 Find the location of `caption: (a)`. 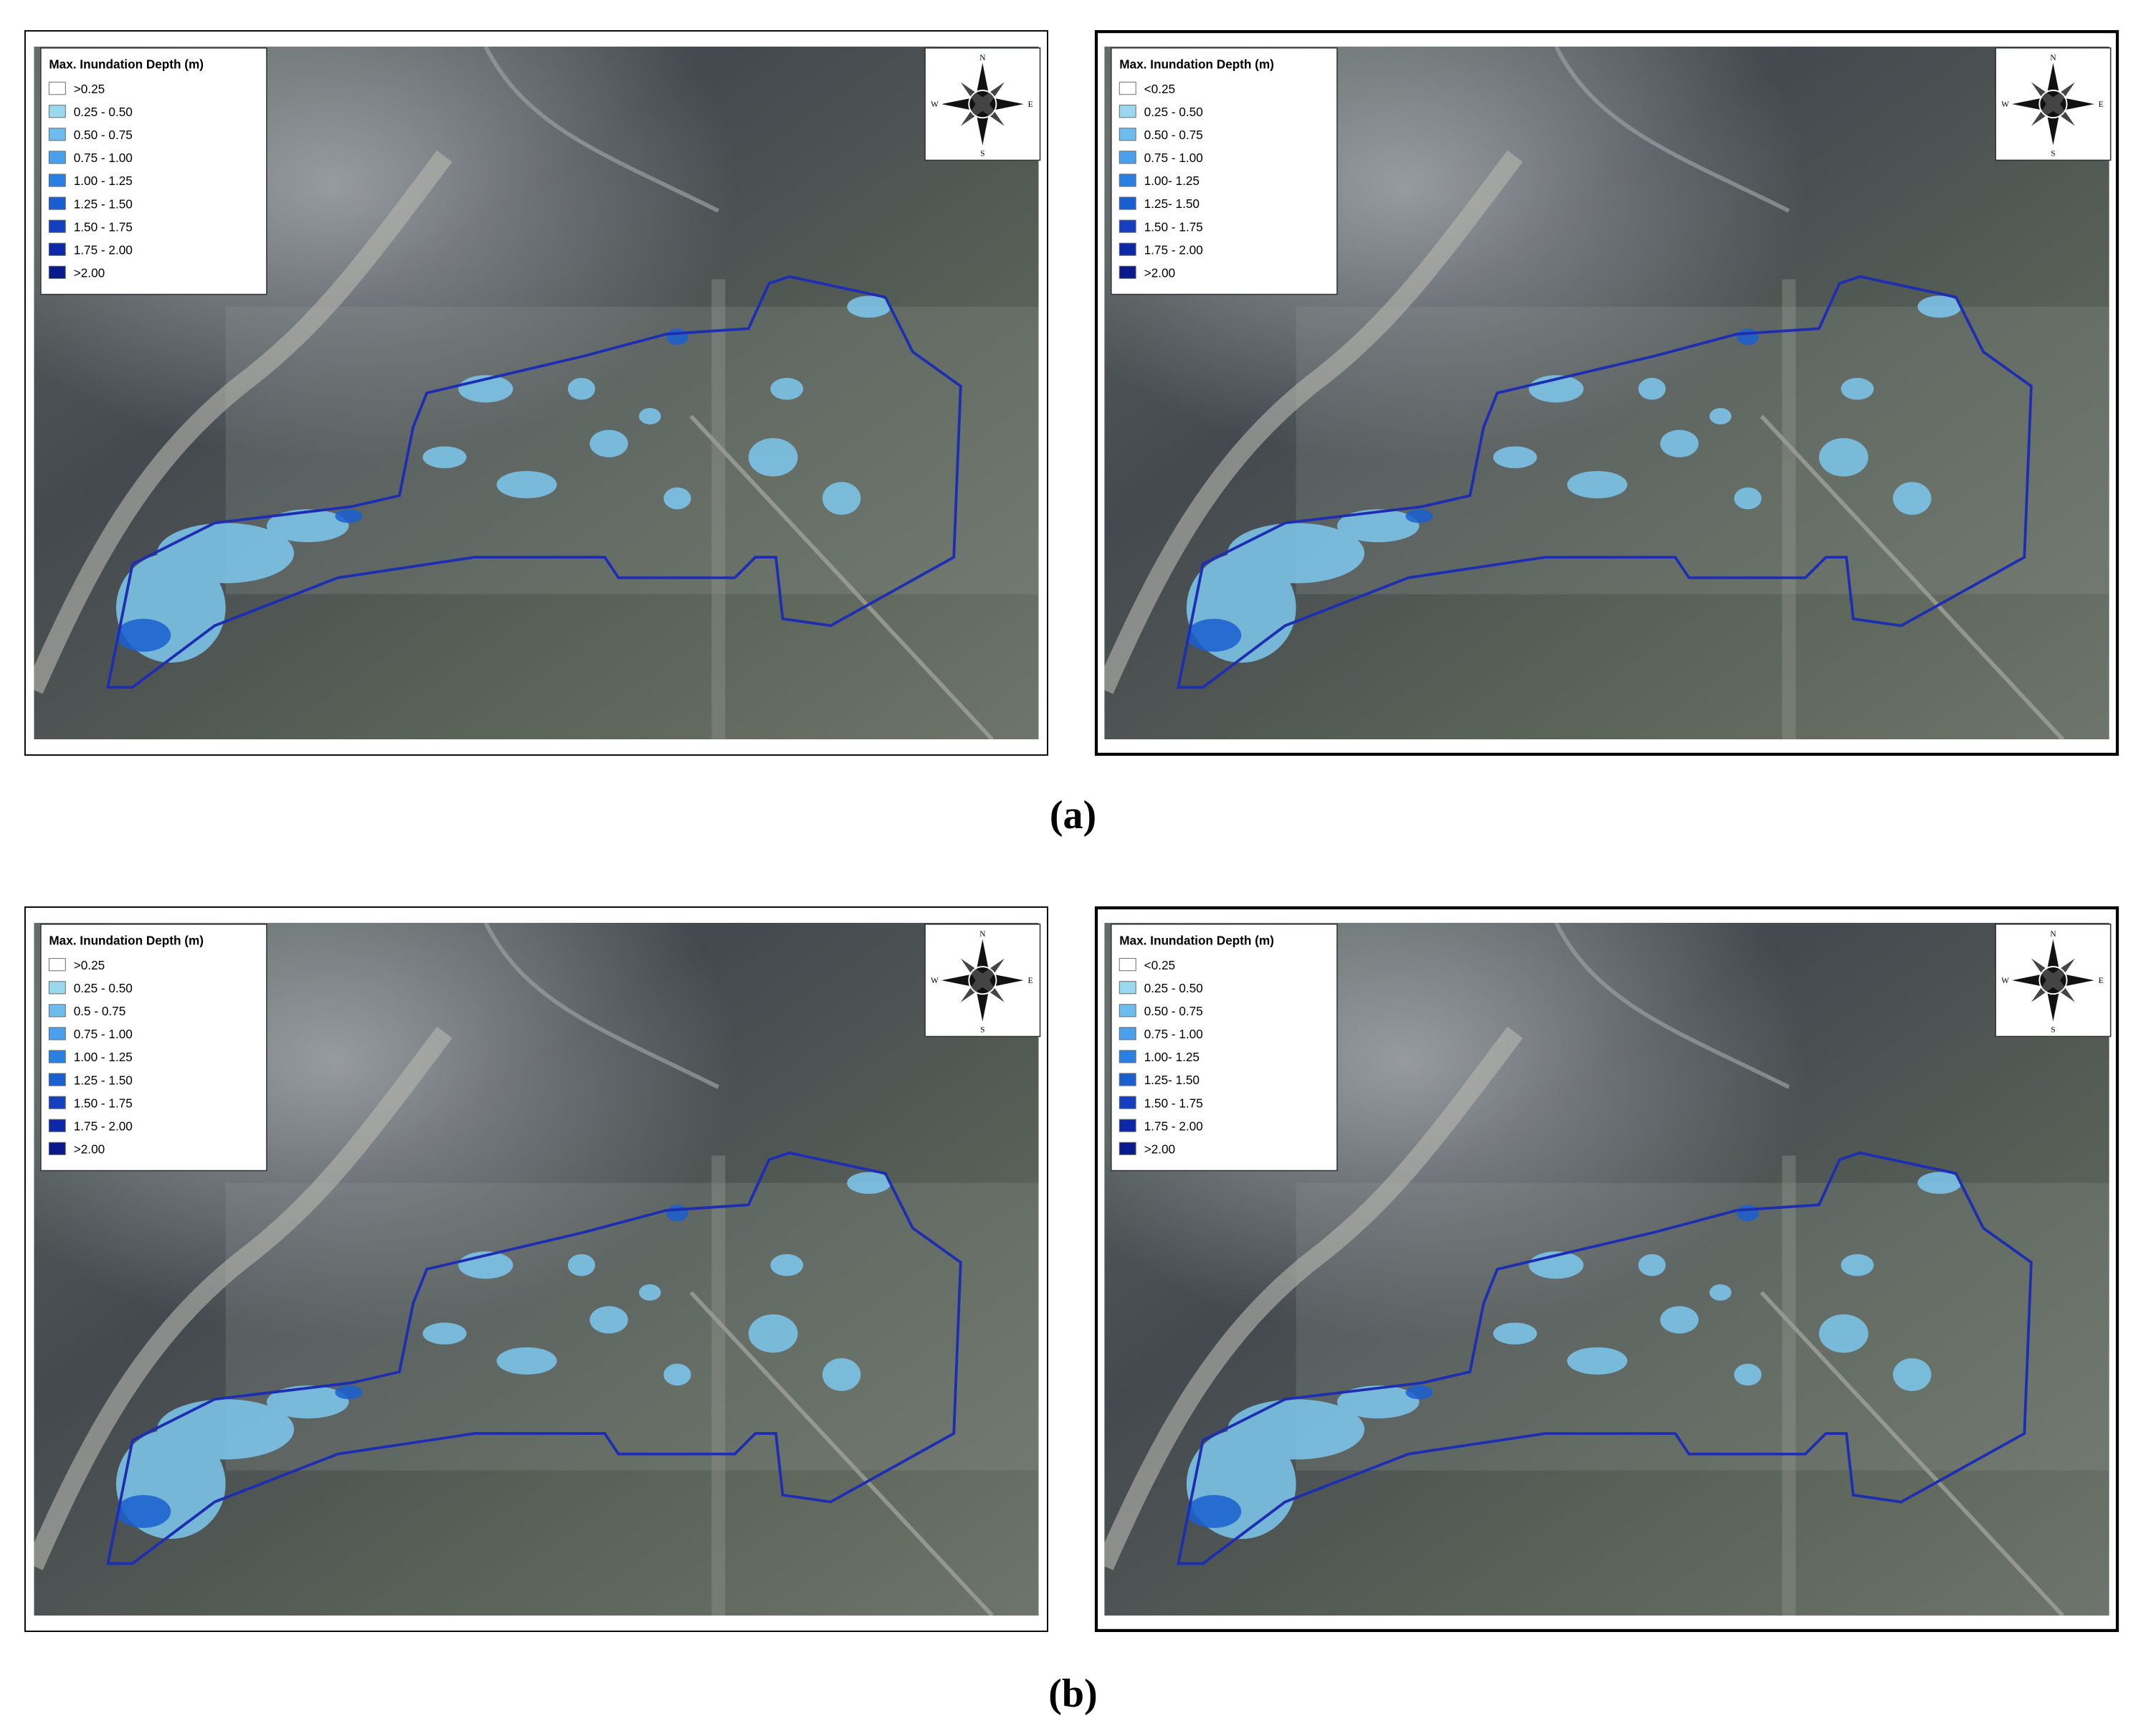

caption: (a) is located at coordinates (1073, 816).